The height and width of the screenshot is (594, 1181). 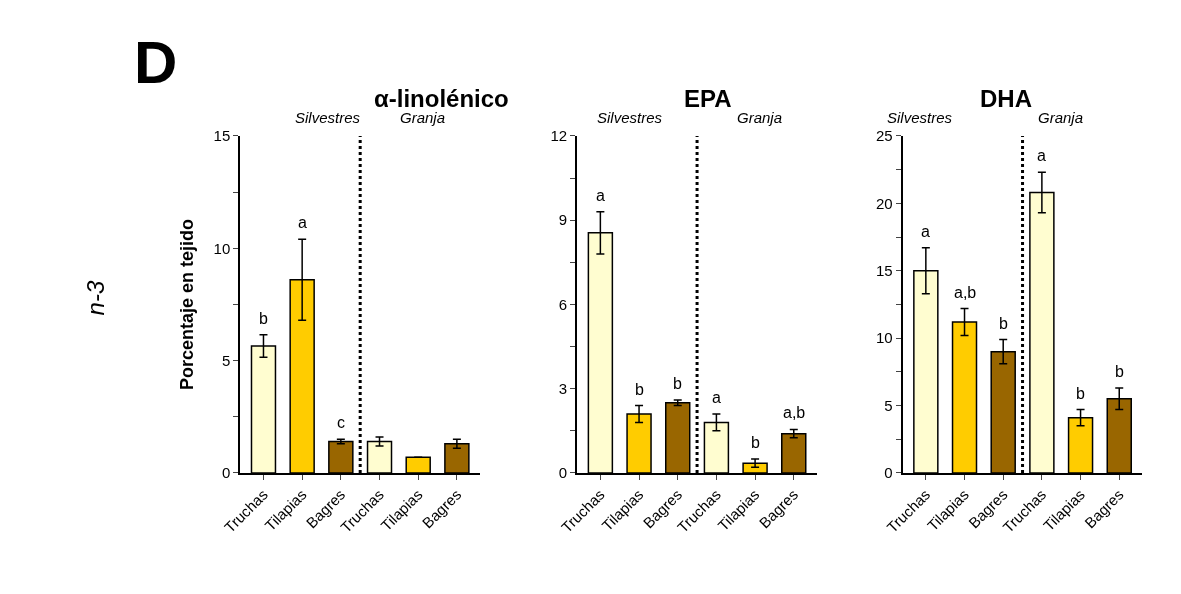 I want to click on chart-title: EPA, so click(x=708, y=98).